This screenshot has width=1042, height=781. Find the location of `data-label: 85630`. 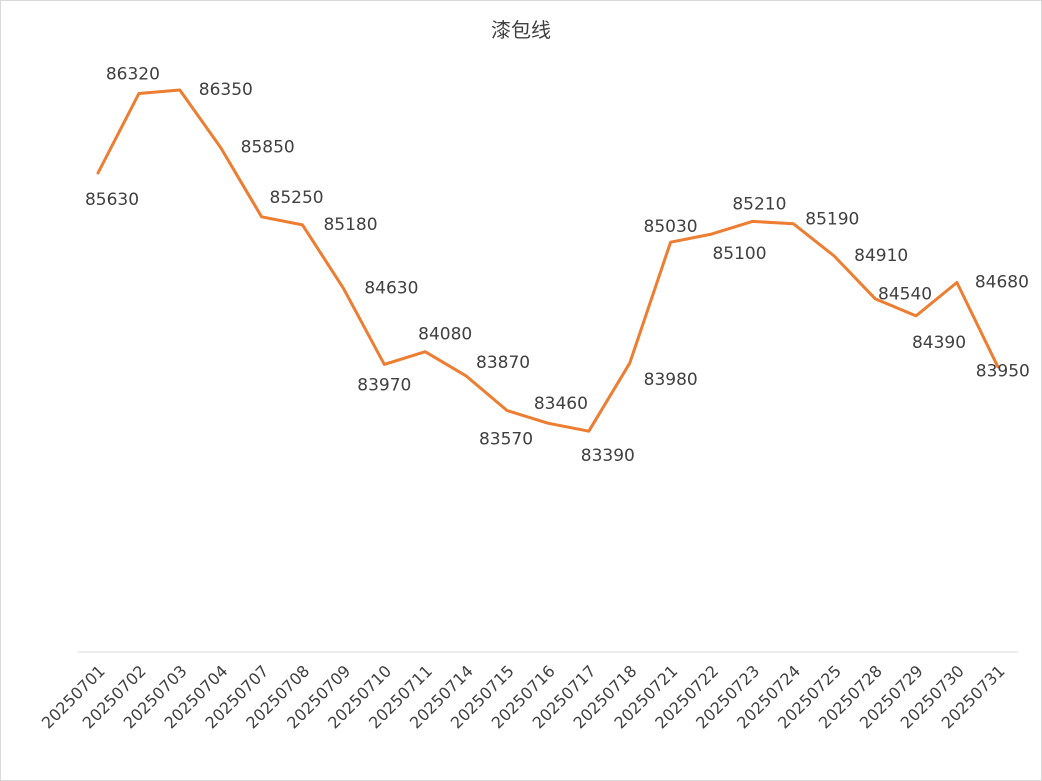

data-label: 85630 is located at coordinates (112, 200).